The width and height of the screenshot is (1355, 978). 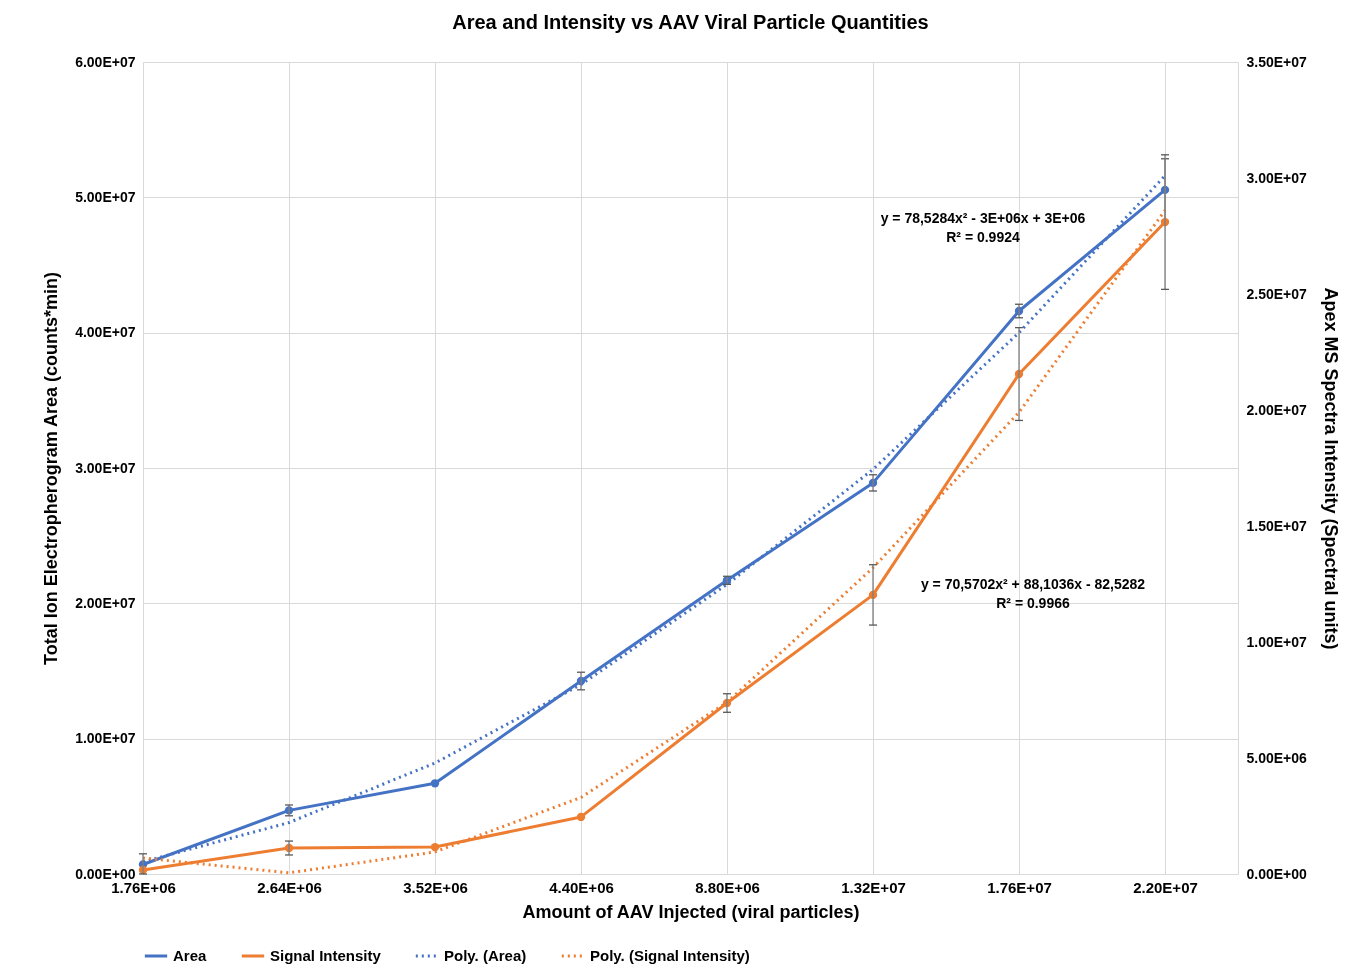 What do you see at coordinates (190, 955) in the screenshot?
I see `legend-label: Area` at bounding box center [190, 955].